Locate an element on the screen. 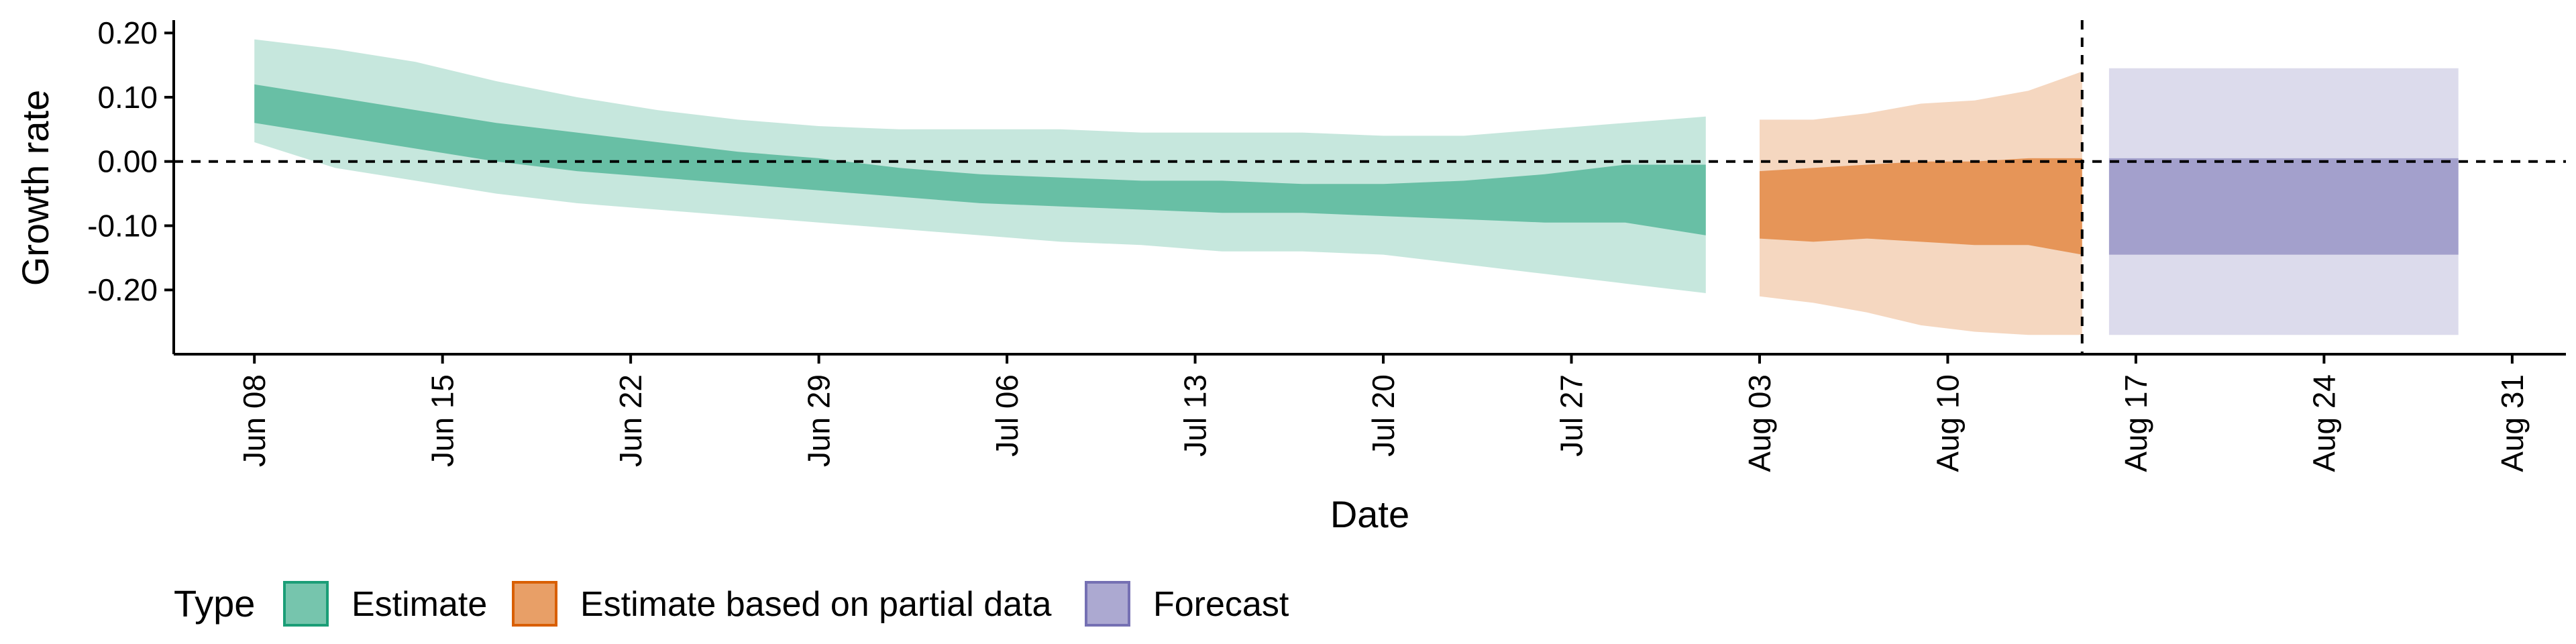  x-tick-label: Aug 17 is located at coordinates (2135, 423).